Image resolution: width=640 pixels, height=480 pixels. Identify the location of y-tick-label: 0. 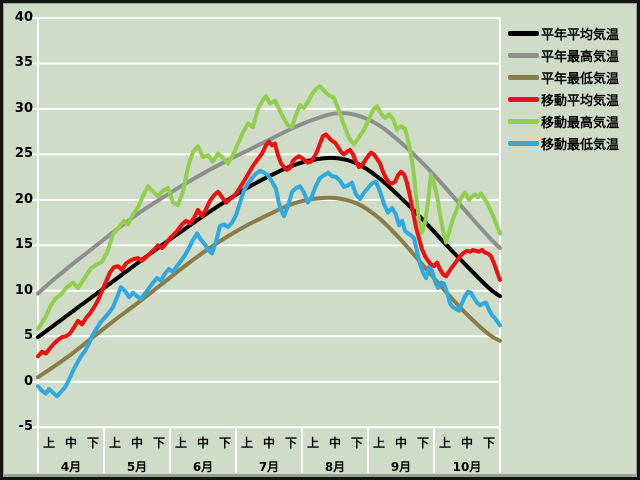
(28, 381).